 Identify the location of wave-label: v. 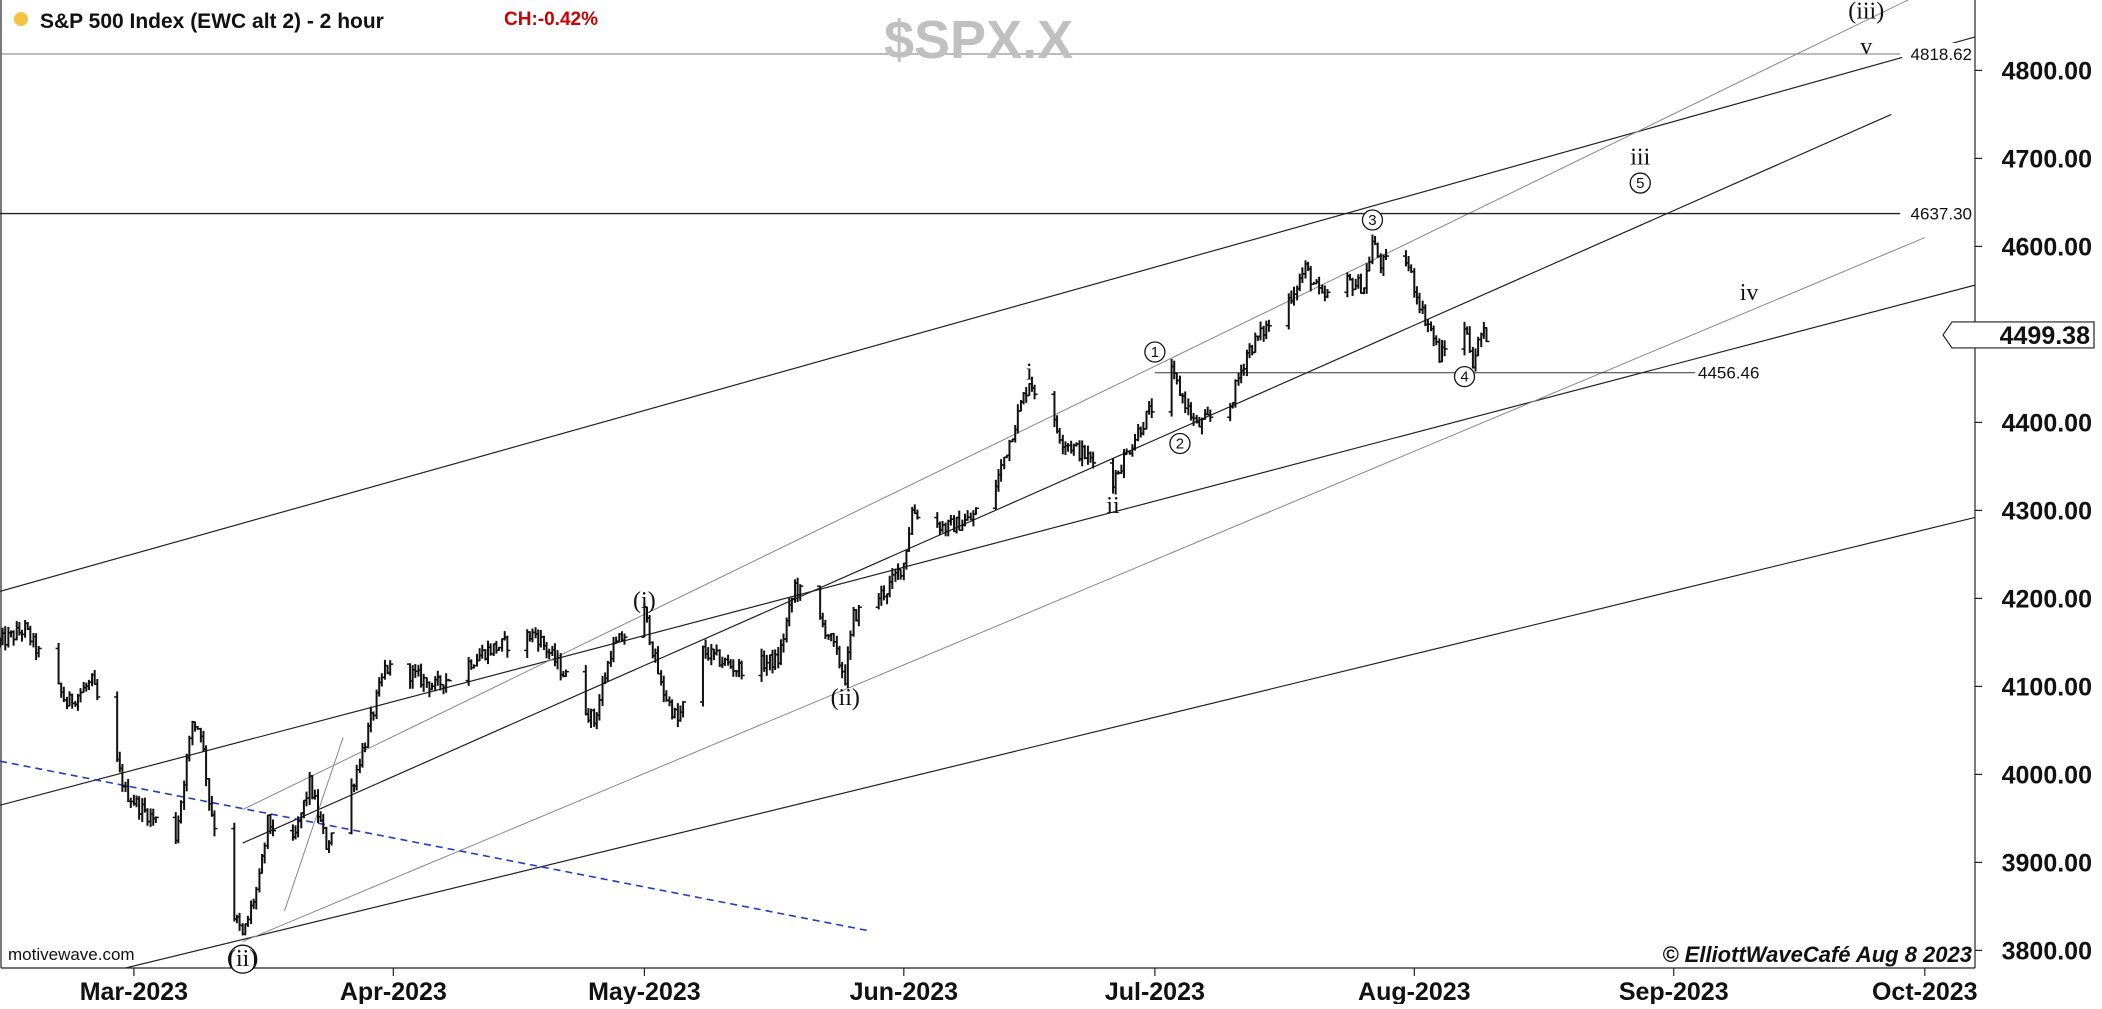
(1866, 47).